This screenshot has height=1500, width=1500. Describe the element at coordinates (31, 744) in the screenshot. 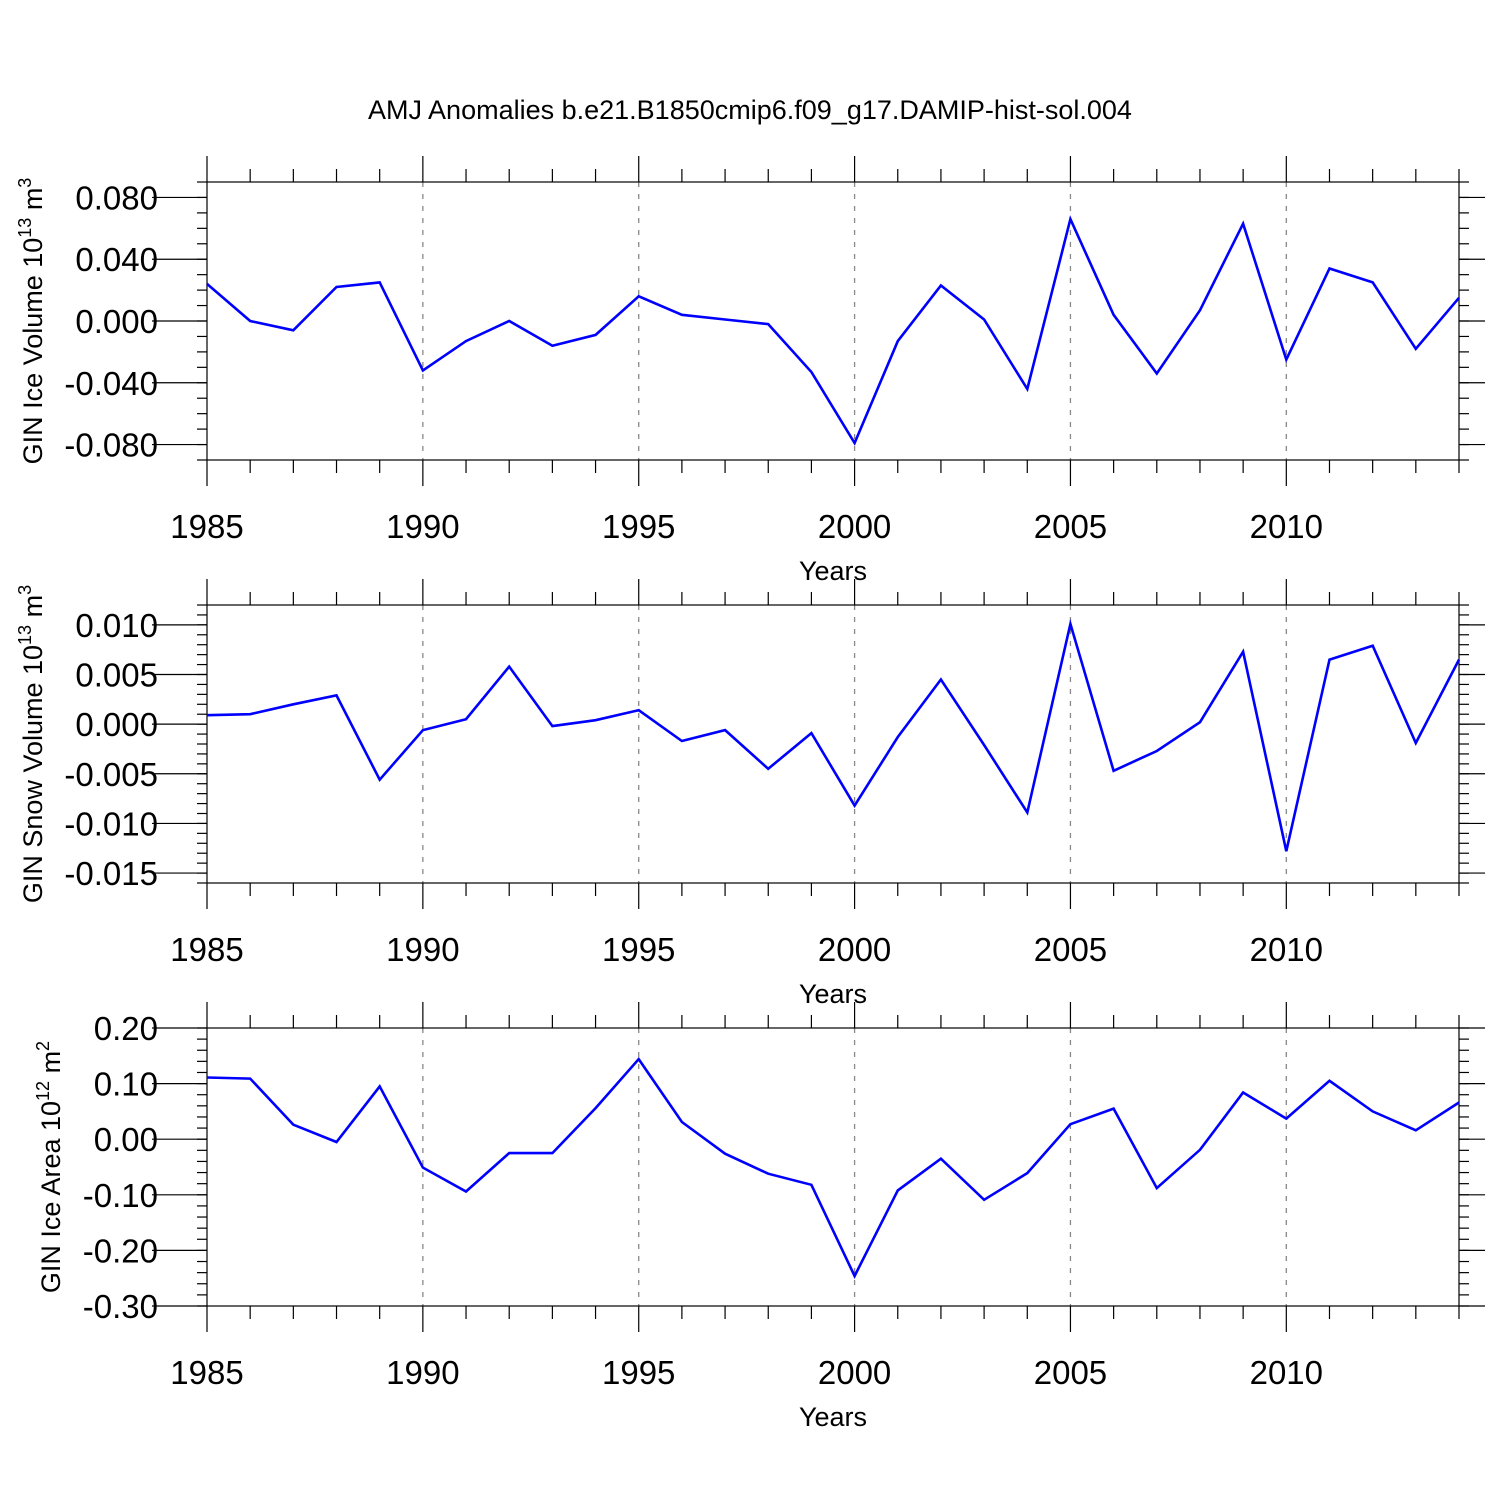

I see `y-axis-title: GIN Snow Volume 1013 m3` at that location.